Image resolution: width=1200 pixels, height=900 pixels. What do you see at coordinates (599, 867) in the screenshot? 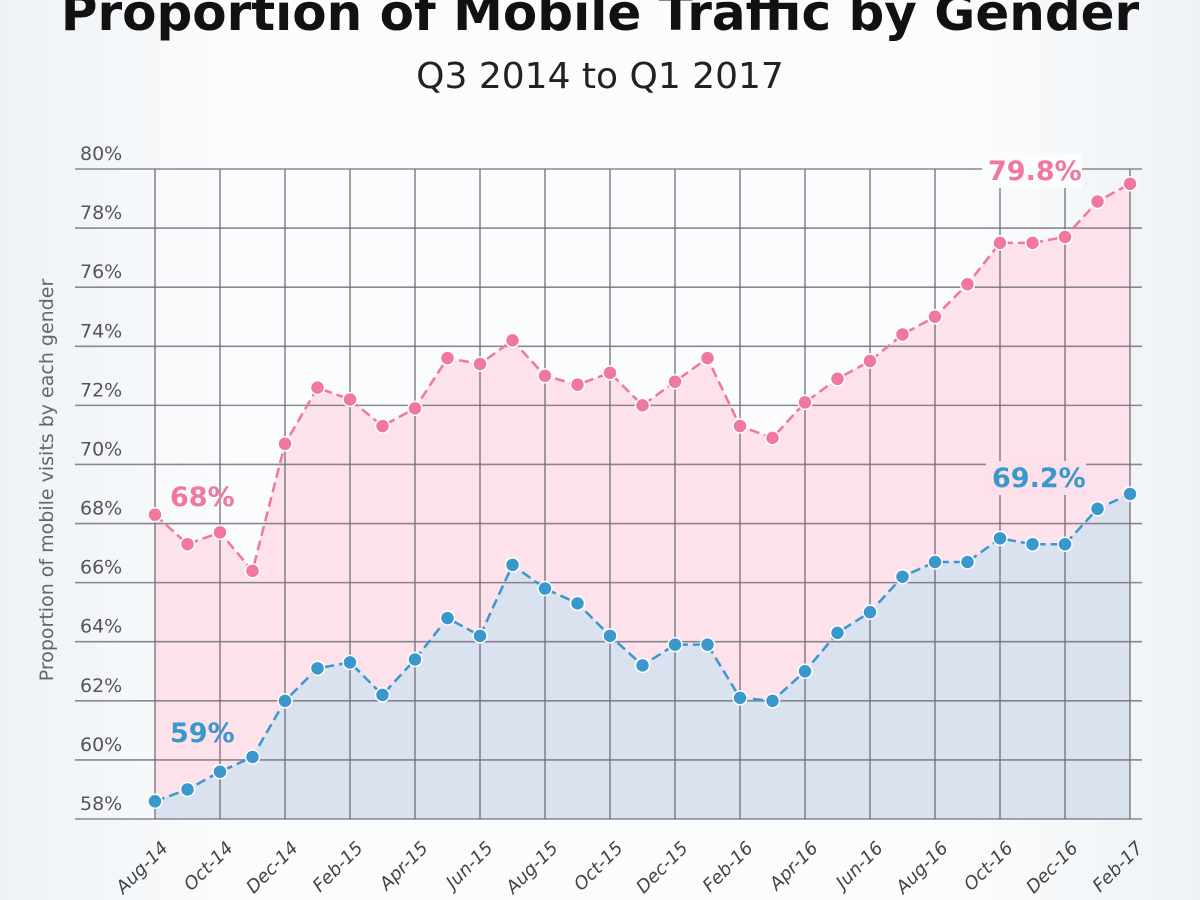
I see `x-tick-label: Oct-15` at bounding box center [599, 867].